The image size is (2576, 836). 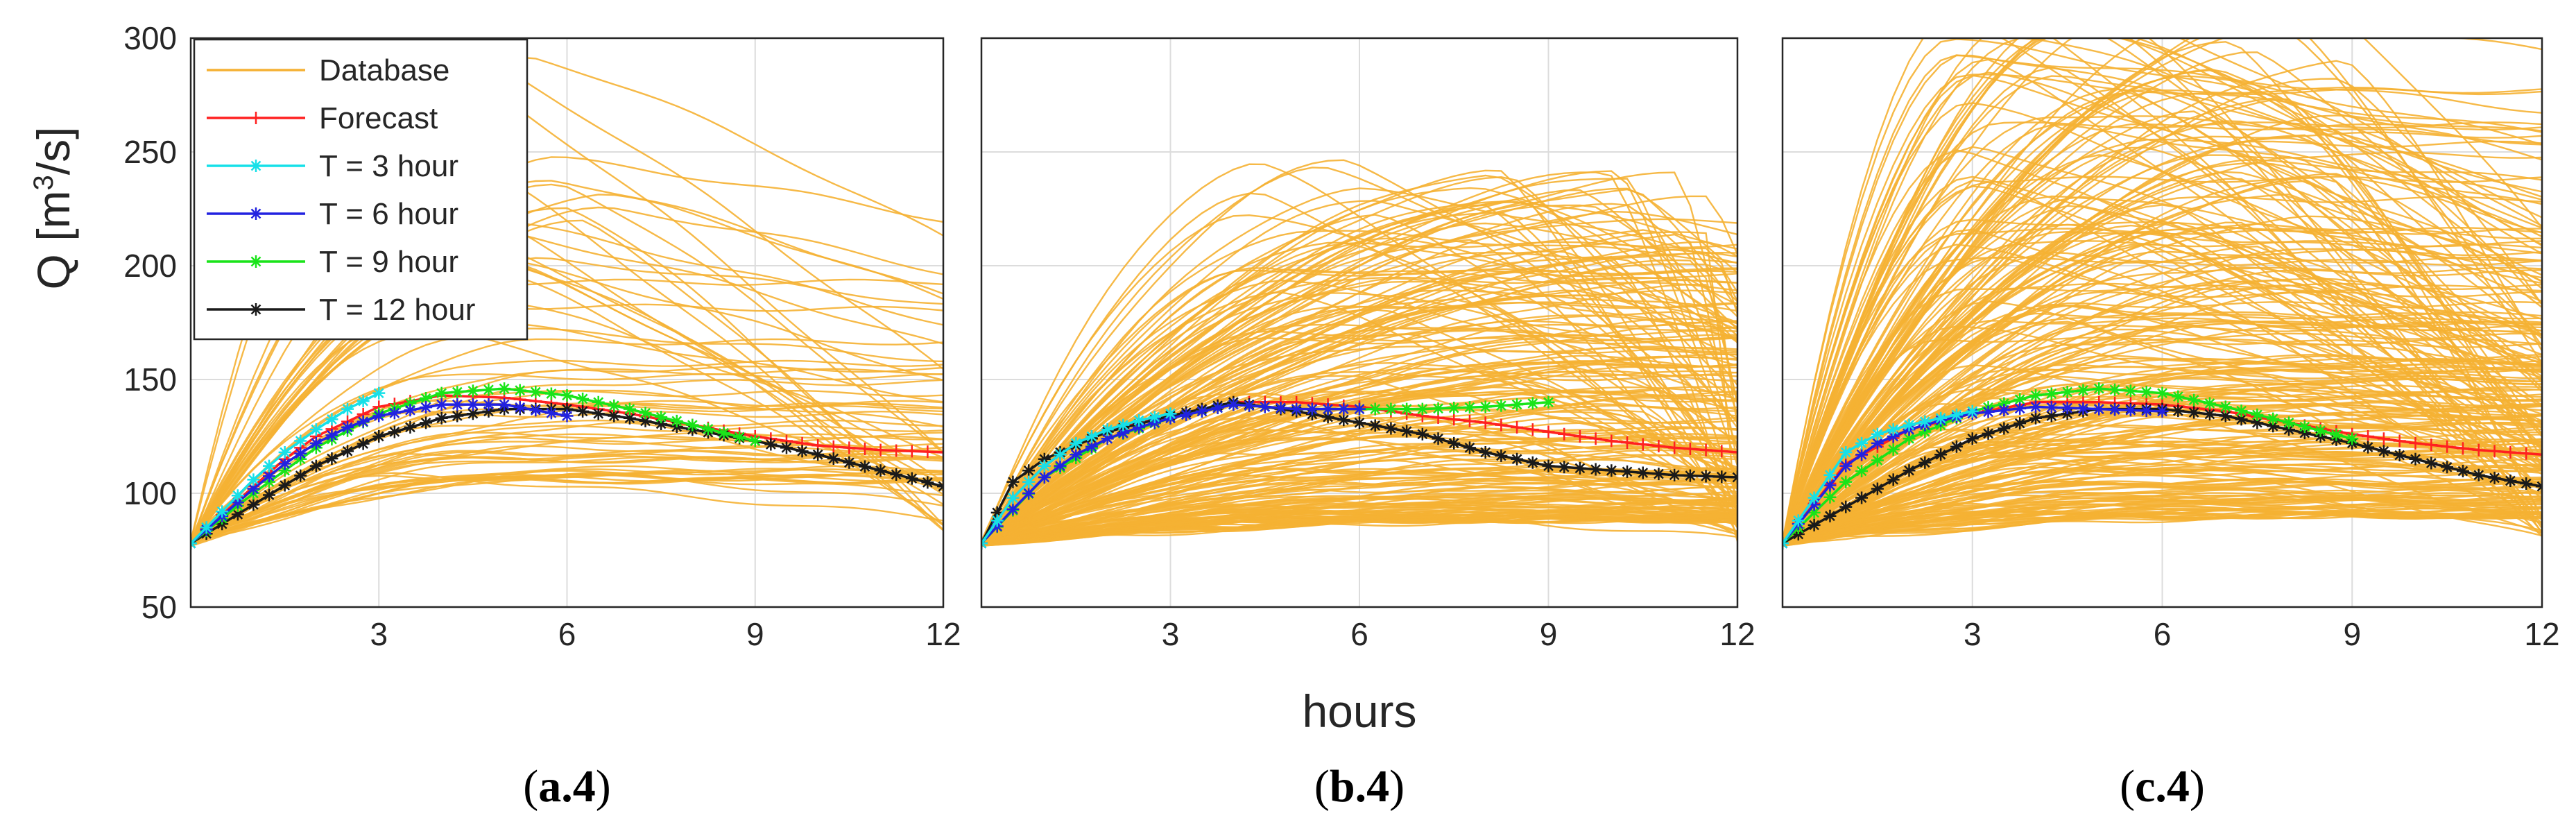 What do you see at coordinates (2127, 786) in the screenshot?
I see `panel-label-prefix: (` at bounding box center [2127, 786].